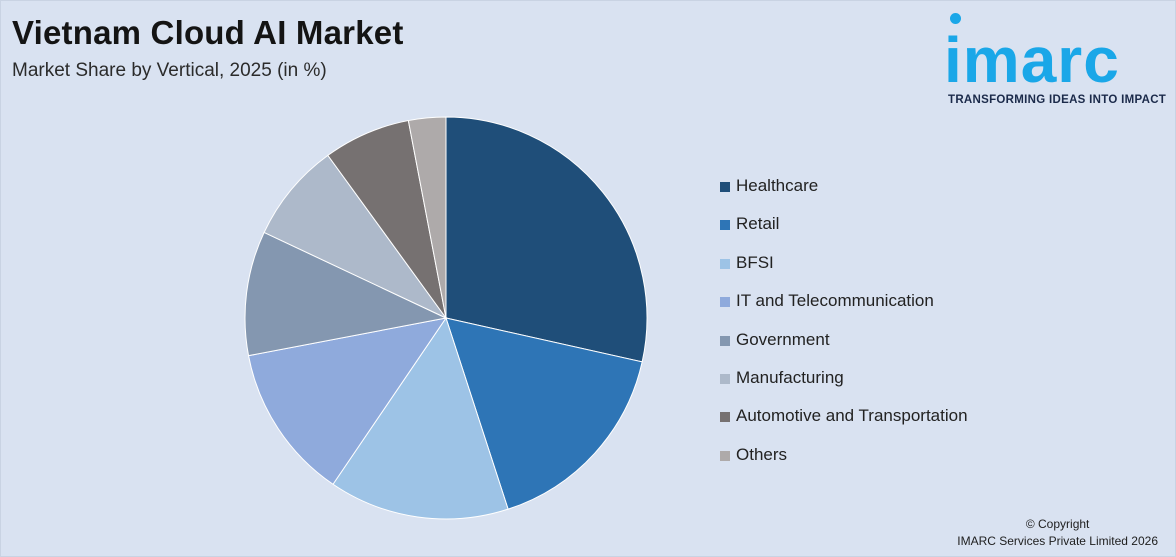 The width and height of the screenshot is (1176, 557). What do you see at coordinates (844, 233) in the screenshot?
I see `legend-item-retail: Retail` at bounding box center [844, 233].